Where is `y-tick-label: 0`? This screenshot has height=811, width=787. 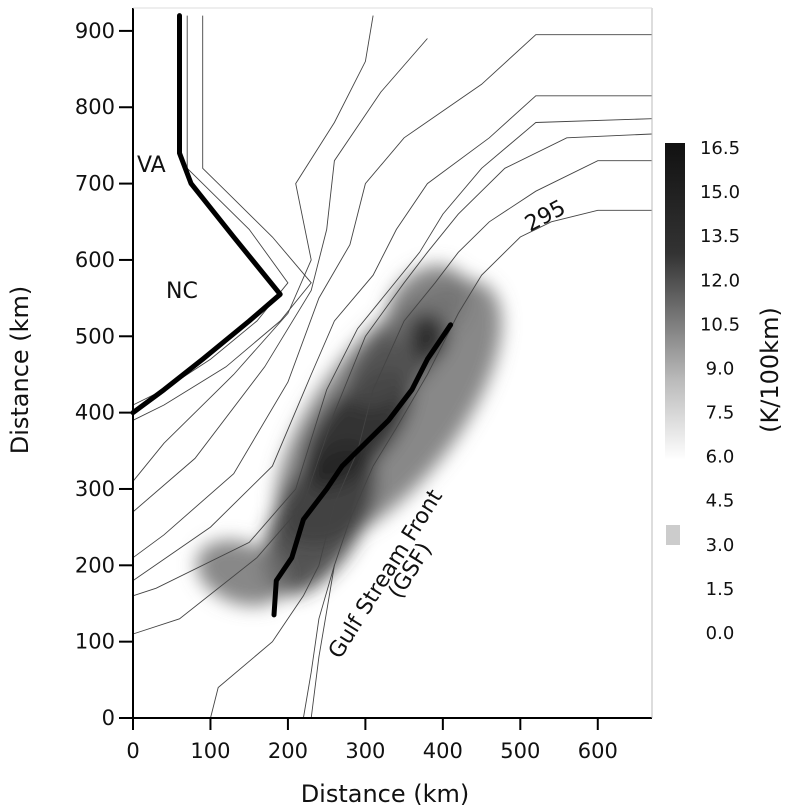
y-tick-label: 0 is located at coordinates (108, 718).